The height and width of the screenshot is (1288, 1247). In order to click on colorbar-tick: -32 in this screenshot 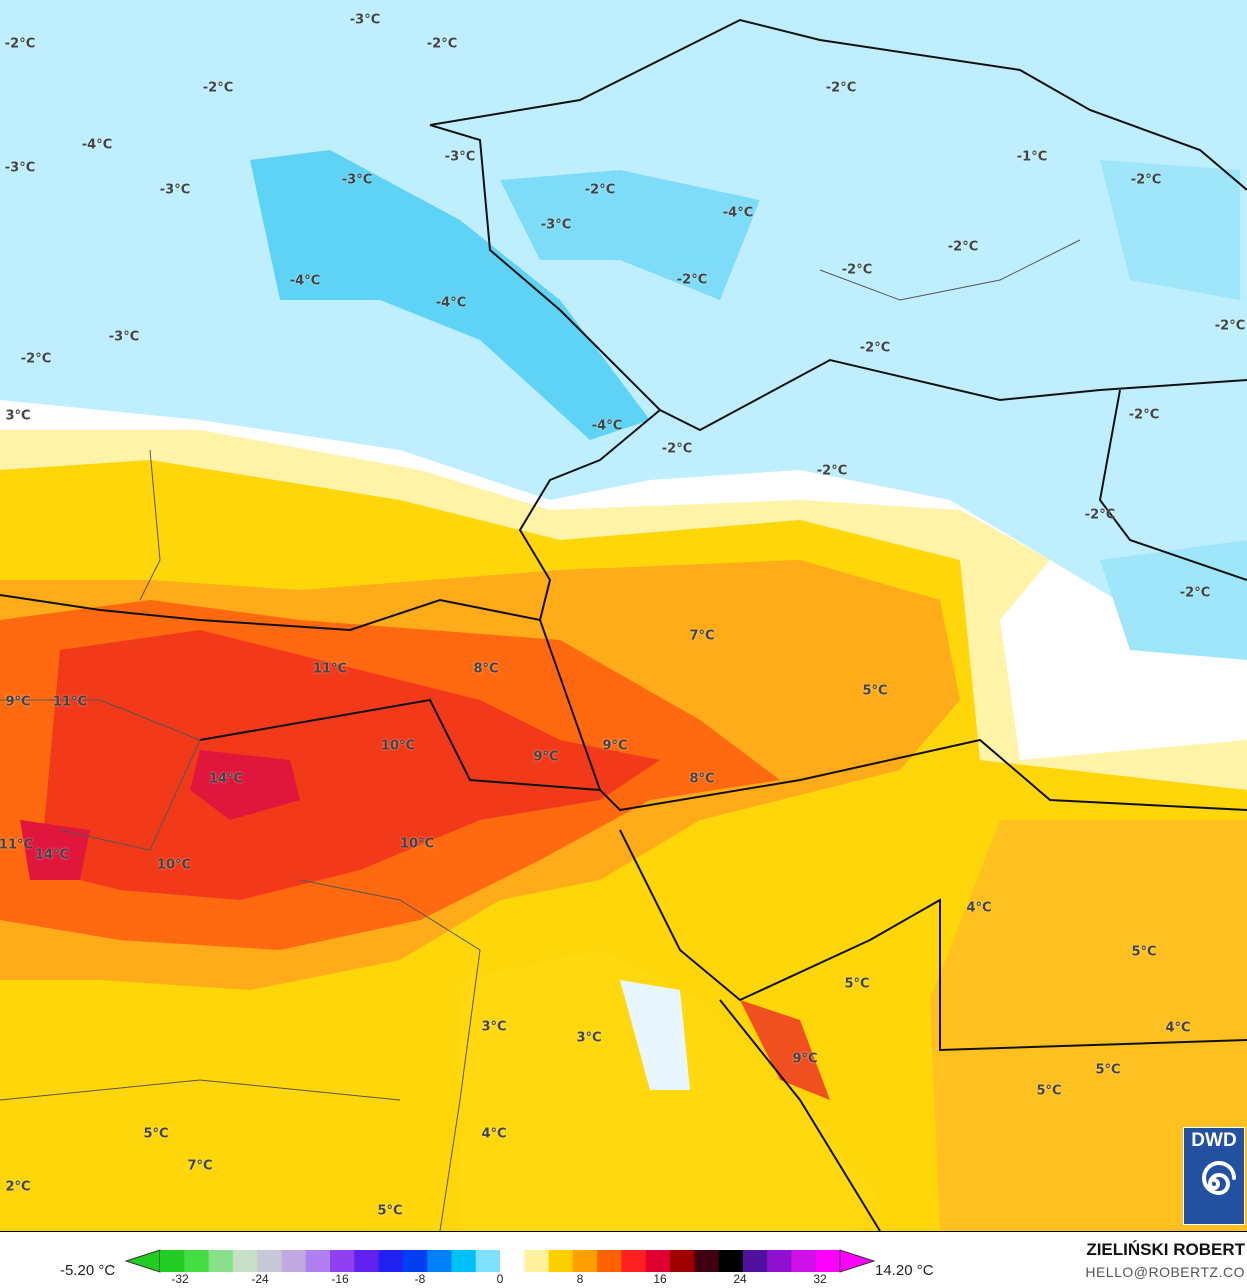, I will do `click(180, 1279)`.